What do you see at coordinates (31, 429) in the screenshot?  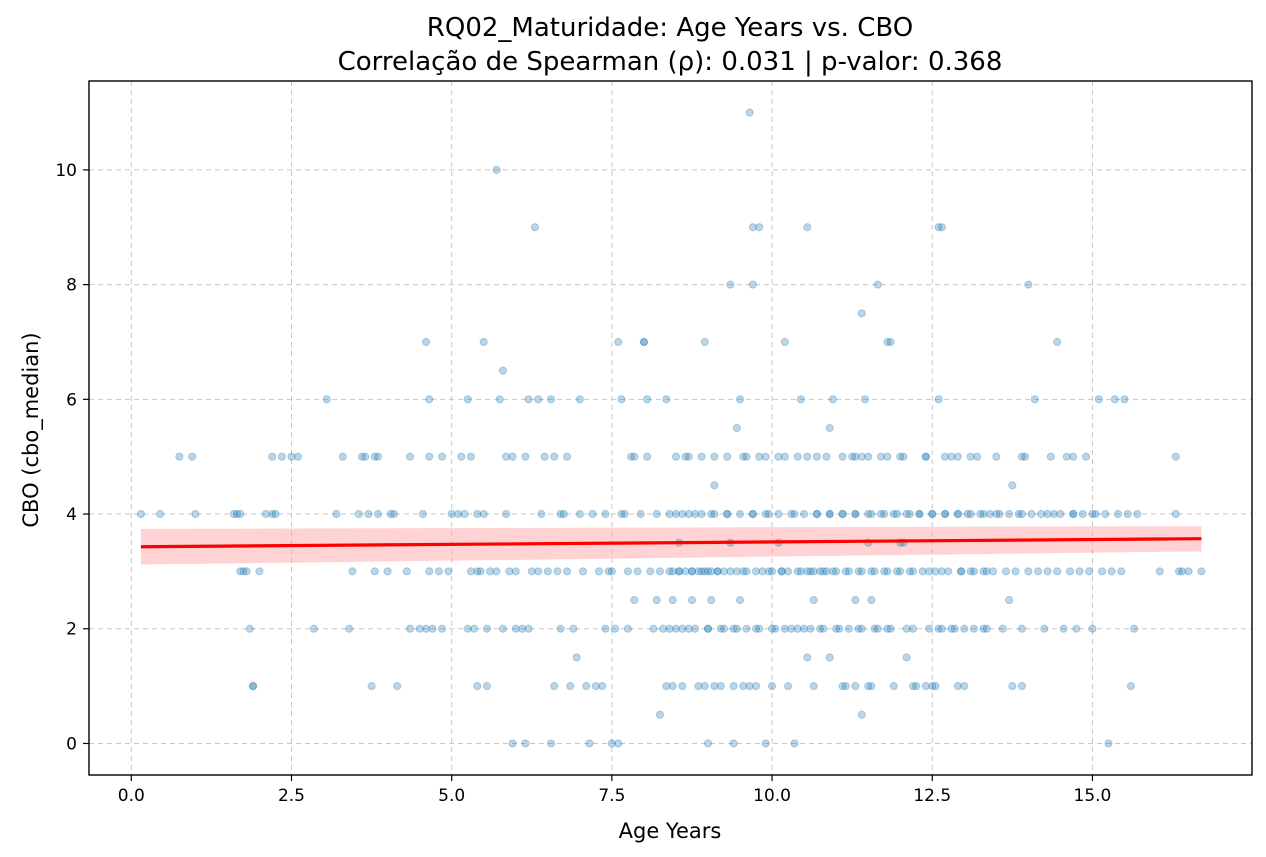 I see `y-axis-label: CBO (cbo_median)` at bounding box center [31, 429].